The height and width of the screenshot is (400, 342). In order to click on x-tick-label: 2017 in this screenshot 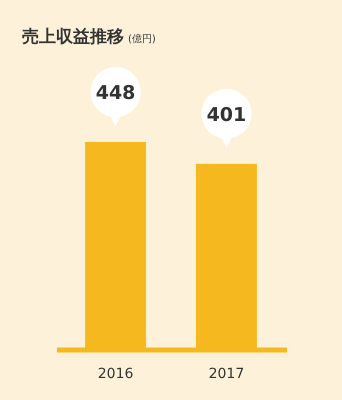, I will do `click(226, 374)`.